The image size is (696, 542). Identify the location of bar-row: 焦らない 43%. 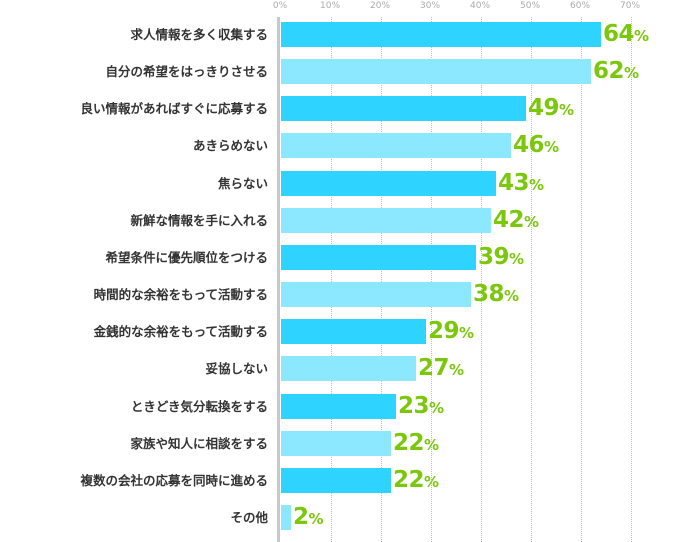
(348, 183).